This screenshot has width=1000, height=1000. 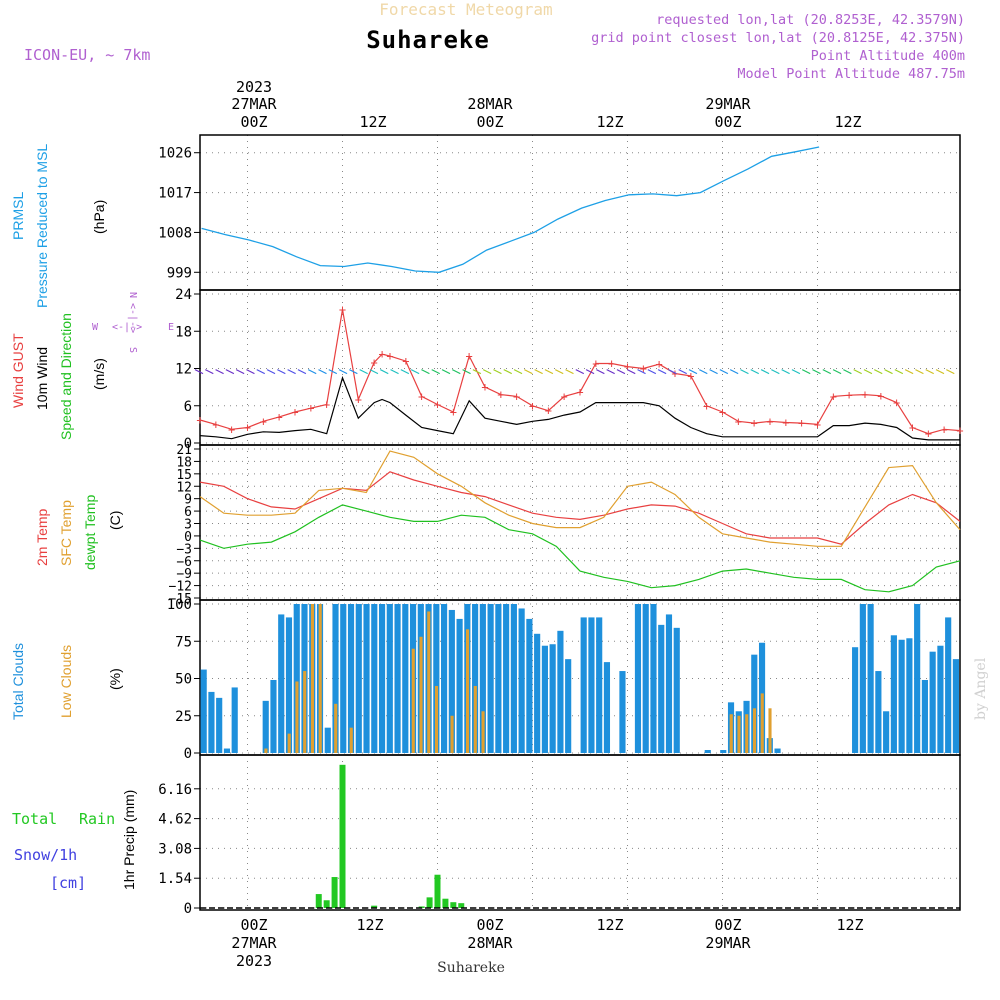 I want to click on temp-unit: (C), so click(x=115, y=520).